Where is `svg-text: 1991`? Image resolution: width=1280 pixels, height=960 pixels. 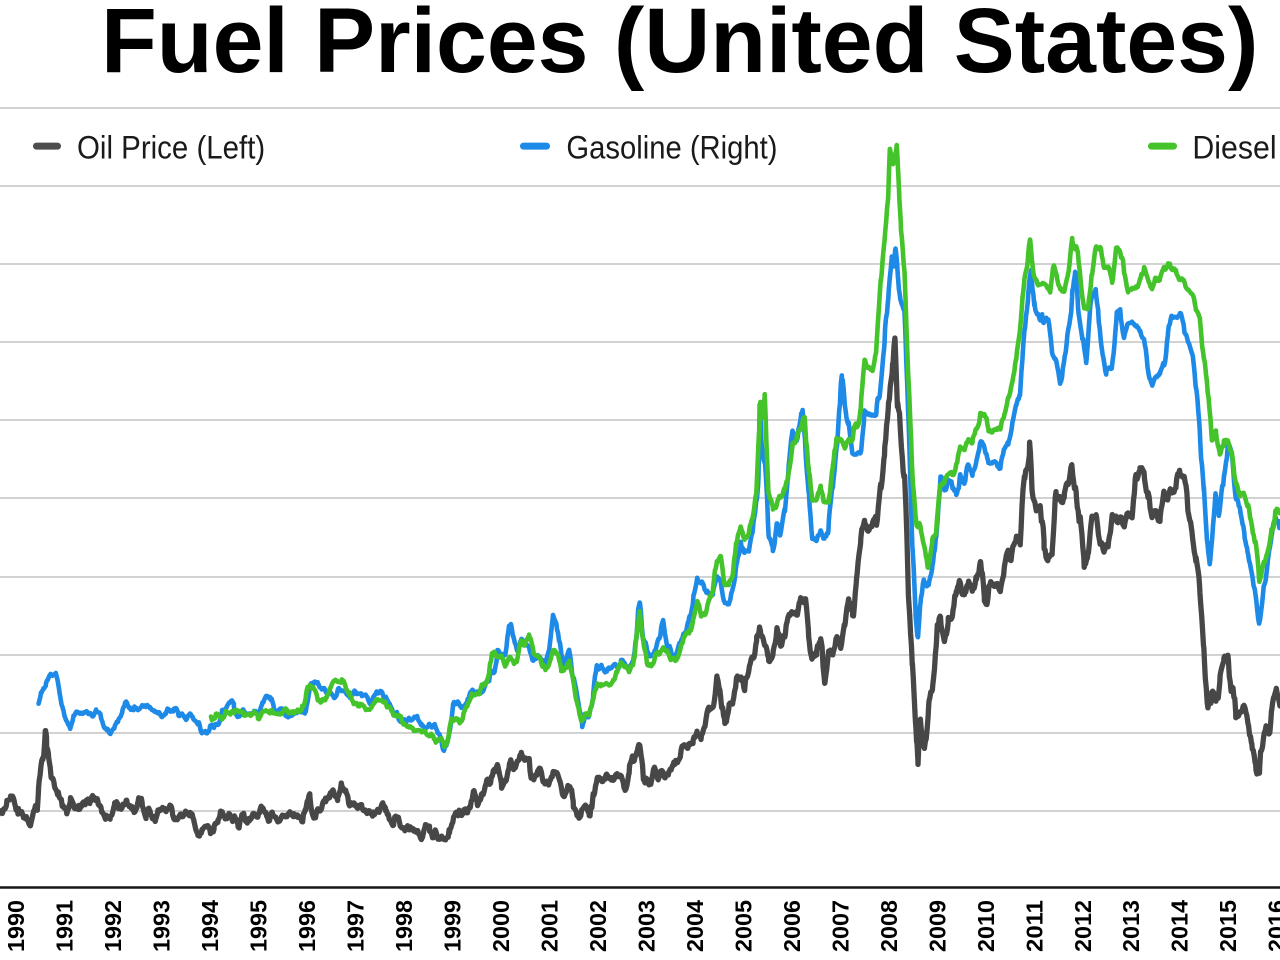 svg-text: 1991 is located at coordinates (65, 926).